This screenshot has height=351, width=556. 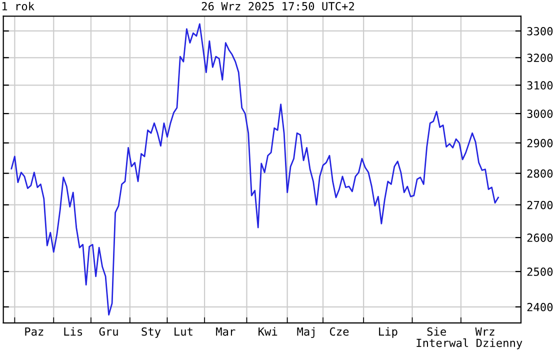 What do you see at coordinates (540, 31) in the screenshot?
I see `y-tick-label: 3300` at bounding box center [540, 31].